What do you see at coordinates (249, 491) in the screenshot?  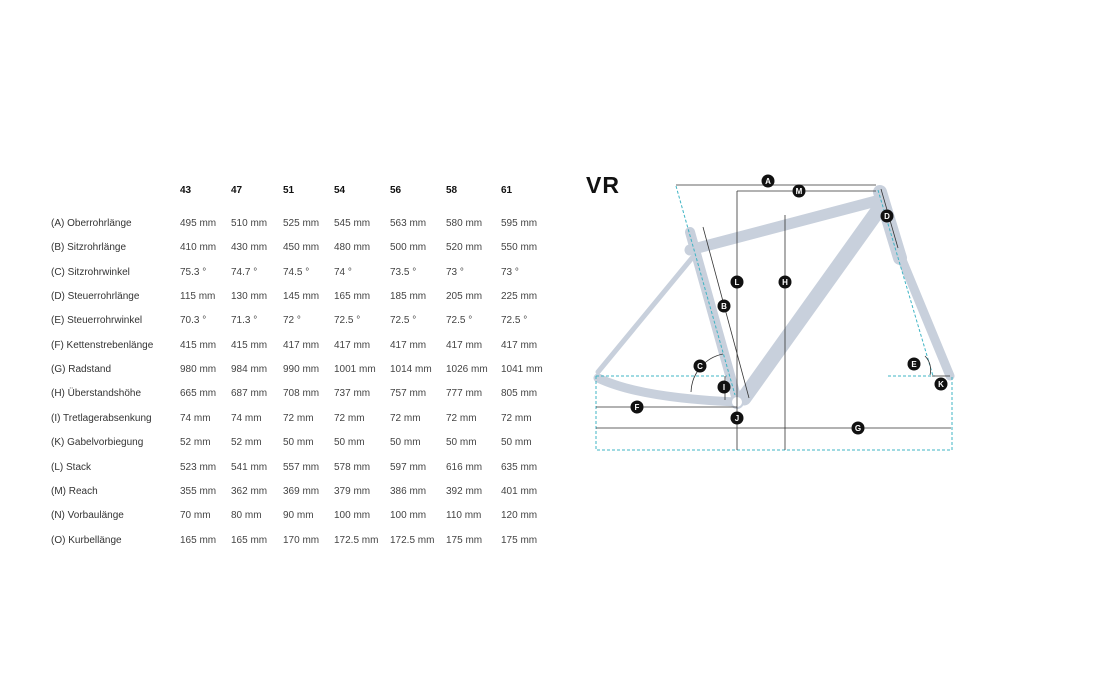 I see `table-cell: 362 mm` at bounding box center [249, 491].